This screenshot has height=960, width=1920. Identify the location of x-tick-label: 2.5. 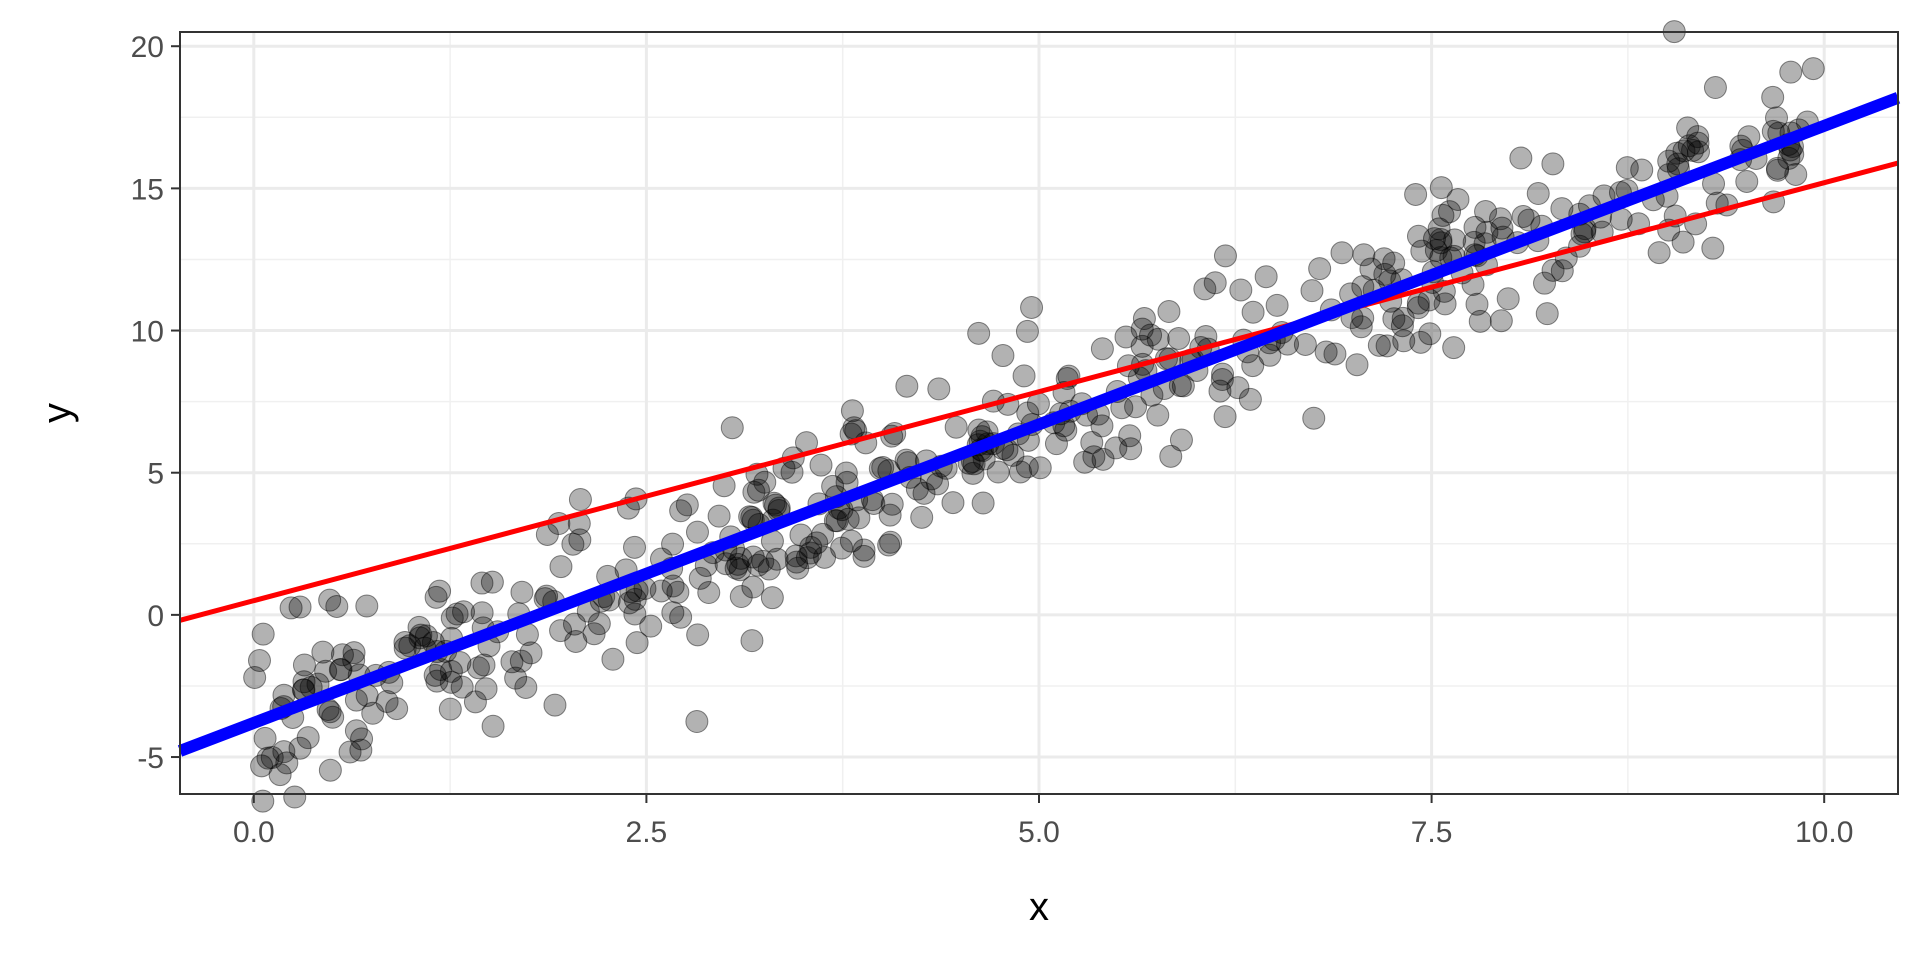
(647, 832).